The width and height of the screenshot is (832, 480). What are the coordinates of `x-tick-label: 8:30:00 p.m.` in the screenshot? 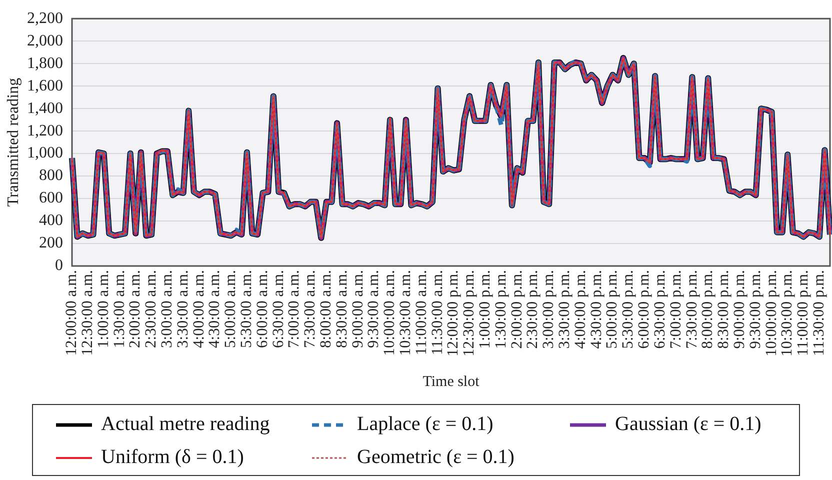 It's located at (723, 309).